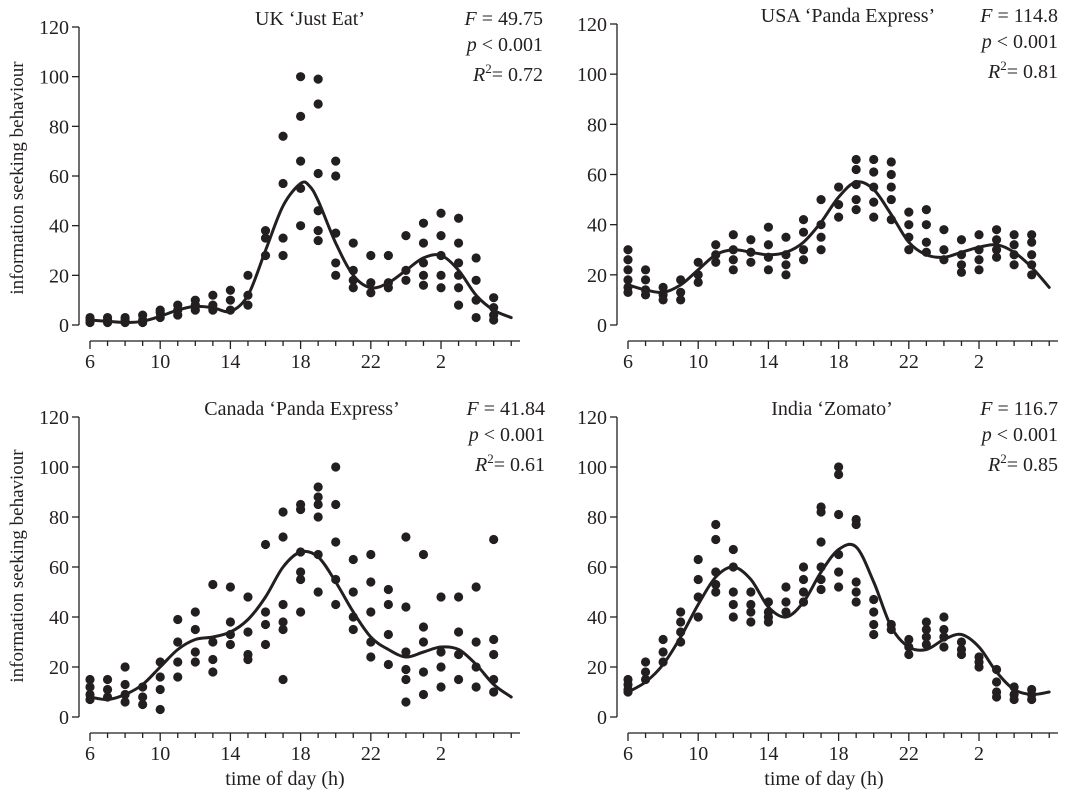 The height and width of the screenshot is (797, 1073). I want to click on p-stat: p < 0.001, so click(504, 45).